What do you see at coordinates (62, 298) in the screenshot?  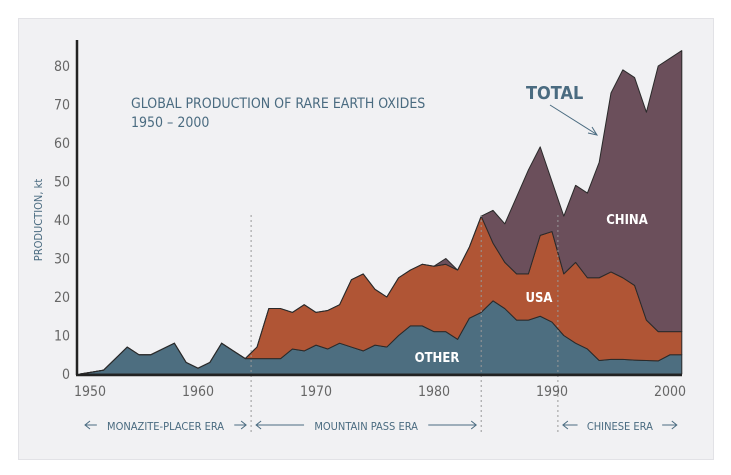 I see `y-tick-label: 20` at bounding box center [62, 298].